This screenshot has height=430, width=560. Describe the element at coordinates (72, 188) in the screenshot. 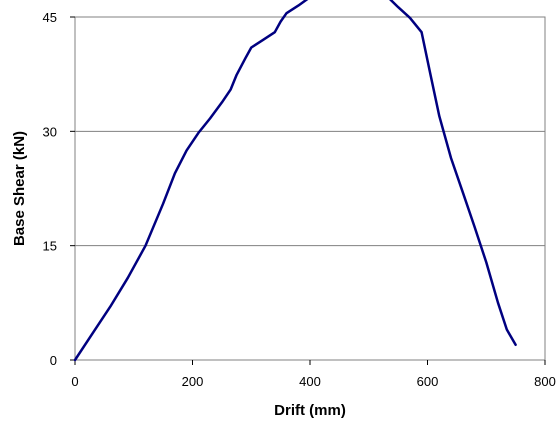

I see `y-tick-marks` at that location.